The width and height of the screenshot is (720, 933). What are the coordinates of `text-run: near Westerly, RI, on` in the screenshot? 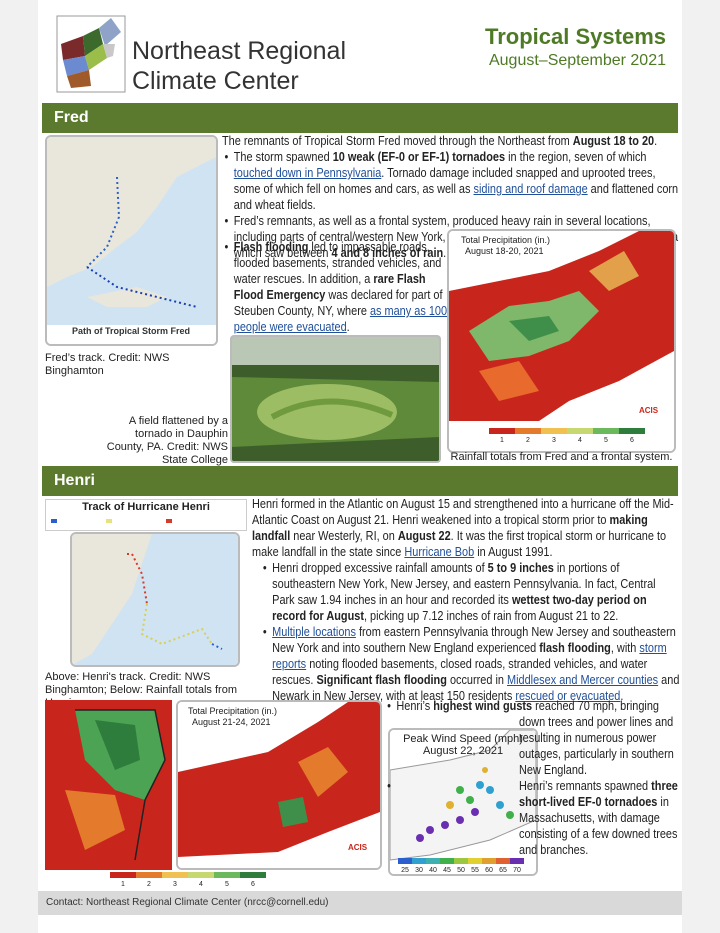 It's located at (344, 535).